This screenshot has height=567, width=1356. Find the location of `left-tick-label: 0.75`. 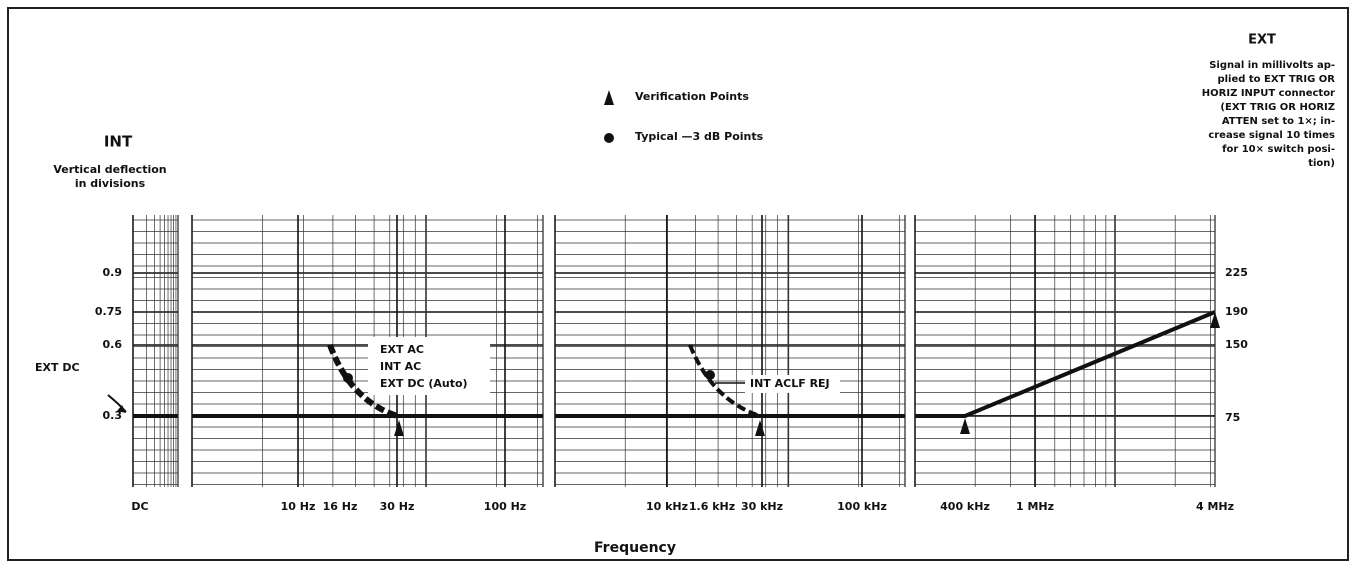

left-tick-label: 0.75 is located at coordinates (108, 311).